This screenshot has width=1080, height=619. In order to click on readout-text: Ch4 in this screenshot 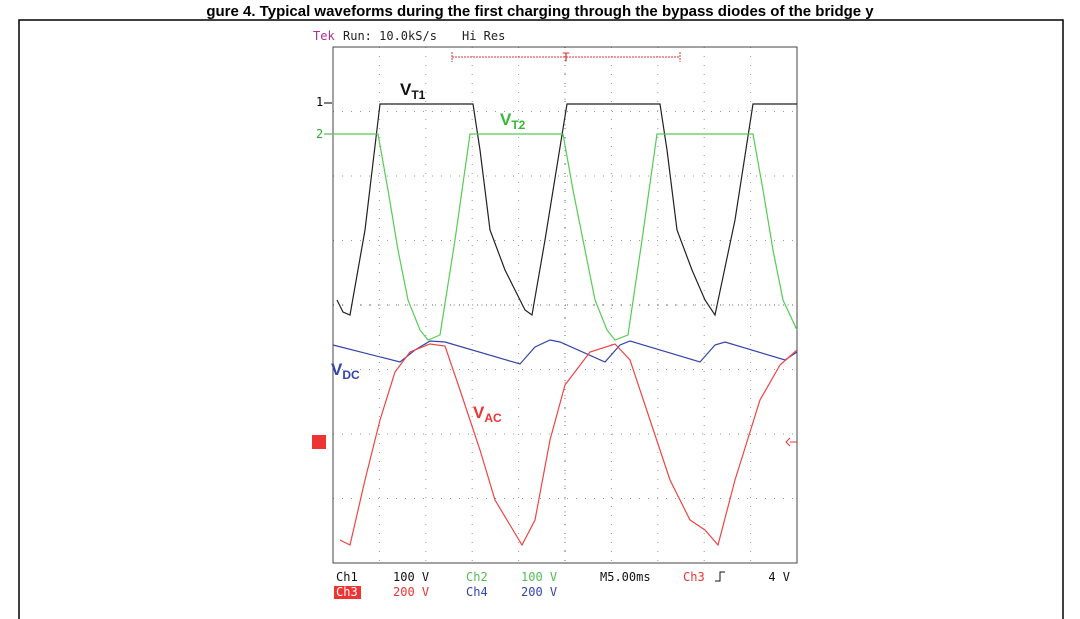, I will do `click(477, 592)`.